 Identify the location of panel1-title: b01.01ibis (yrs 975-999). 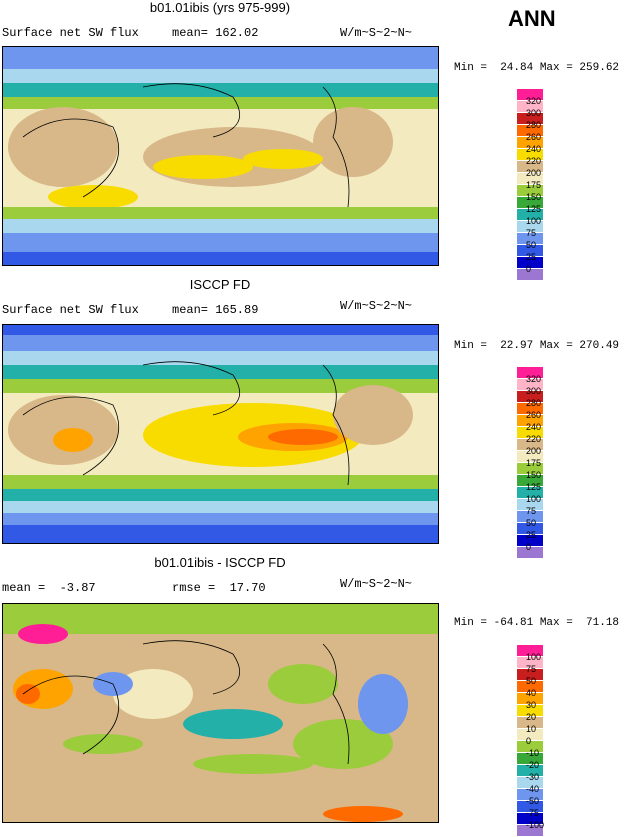
(220, 7).